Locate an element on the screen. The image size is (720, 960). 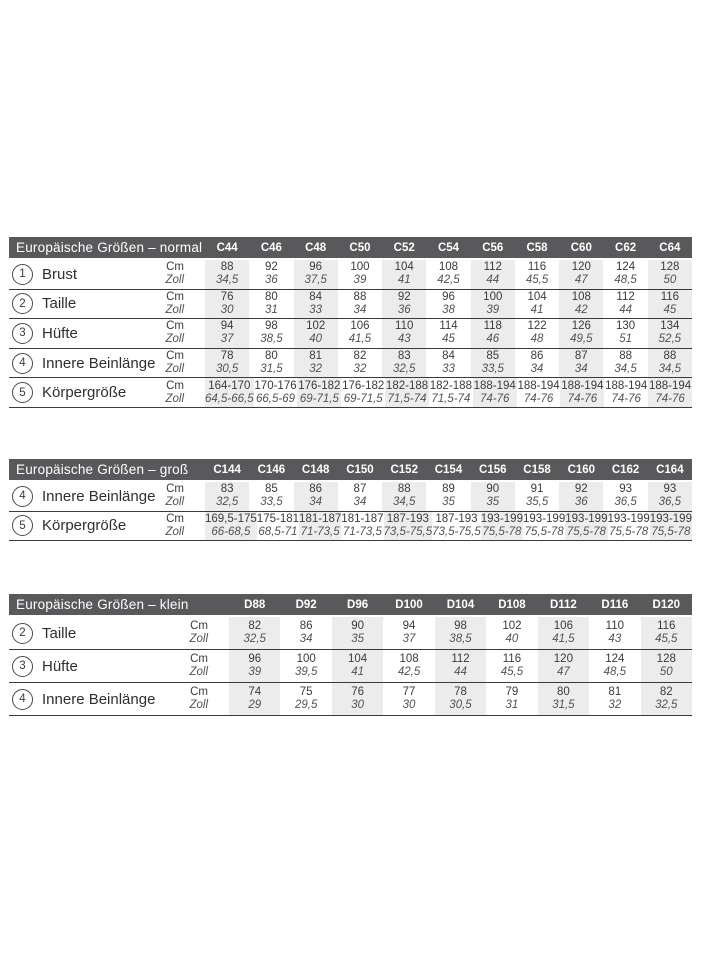
data-cell: 182-188 71,5-74 is located at coordinates (407, 392).